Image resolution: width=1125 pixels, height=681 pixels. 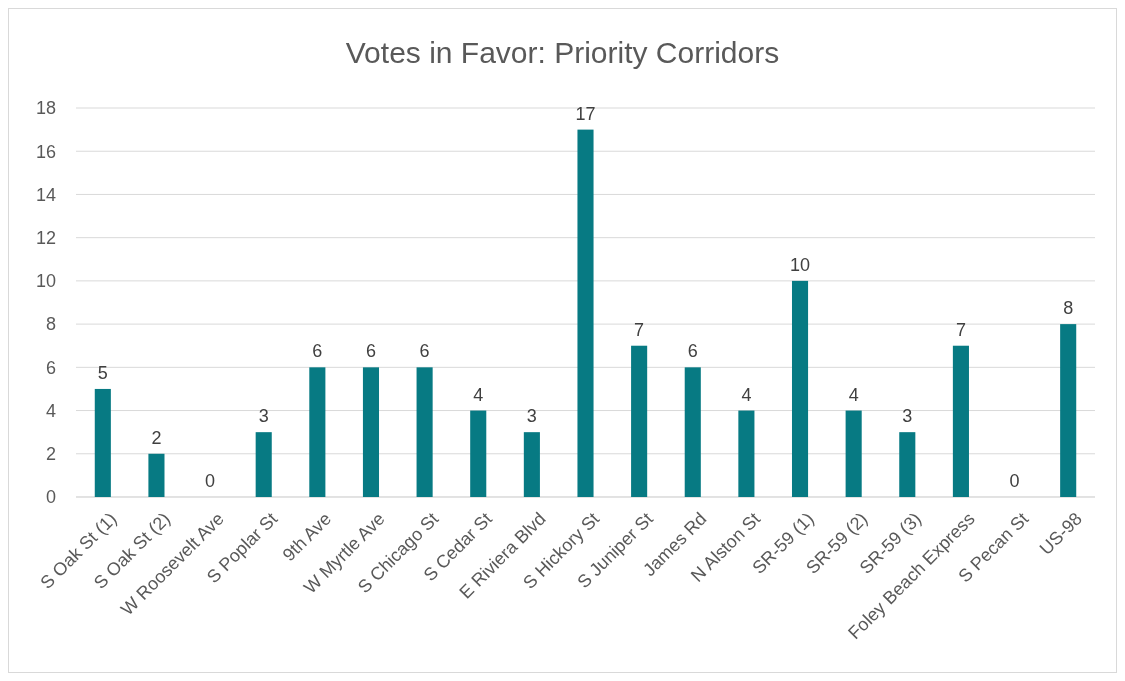 I want to click on y-tick-label: 0, so click(x=50, y=497).